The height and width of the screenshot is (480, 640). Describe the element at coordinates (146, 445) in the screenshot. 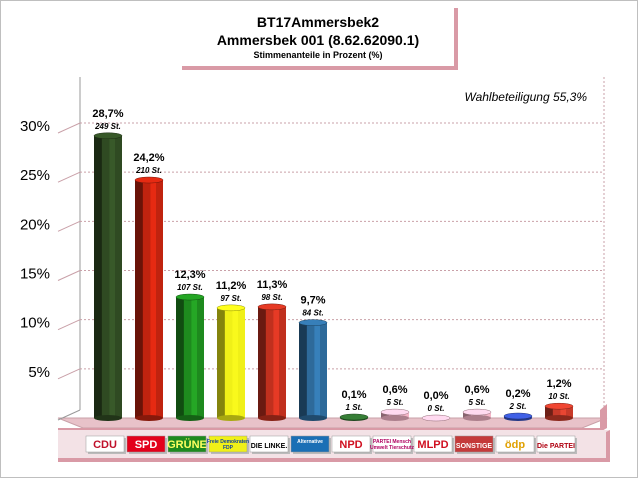

I see `legend-logo-text: SPD` at that location.